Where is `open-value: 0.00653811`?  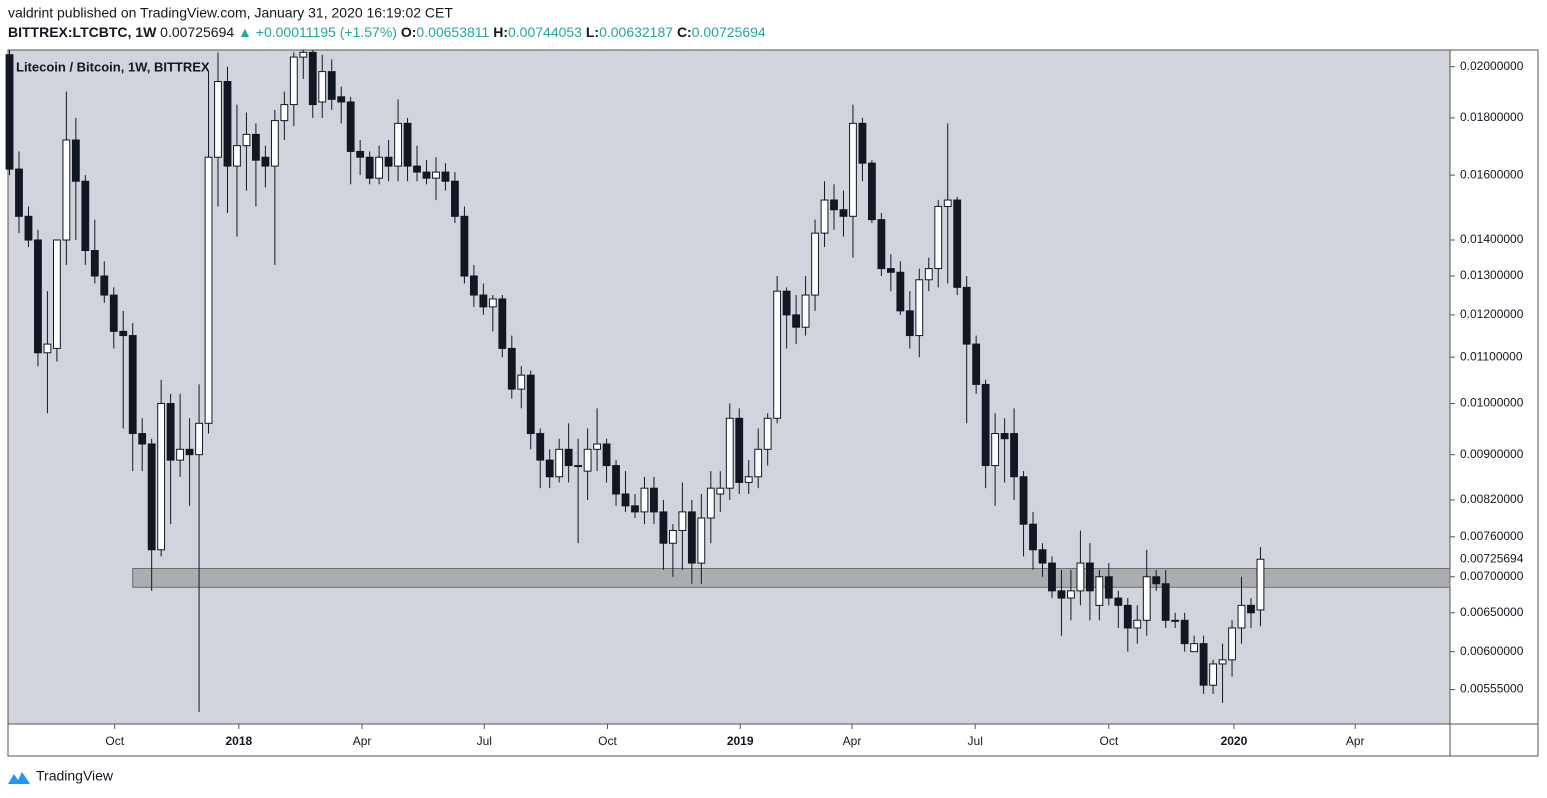
open-value: 0.00653811 is located at coordinates (452, 32).